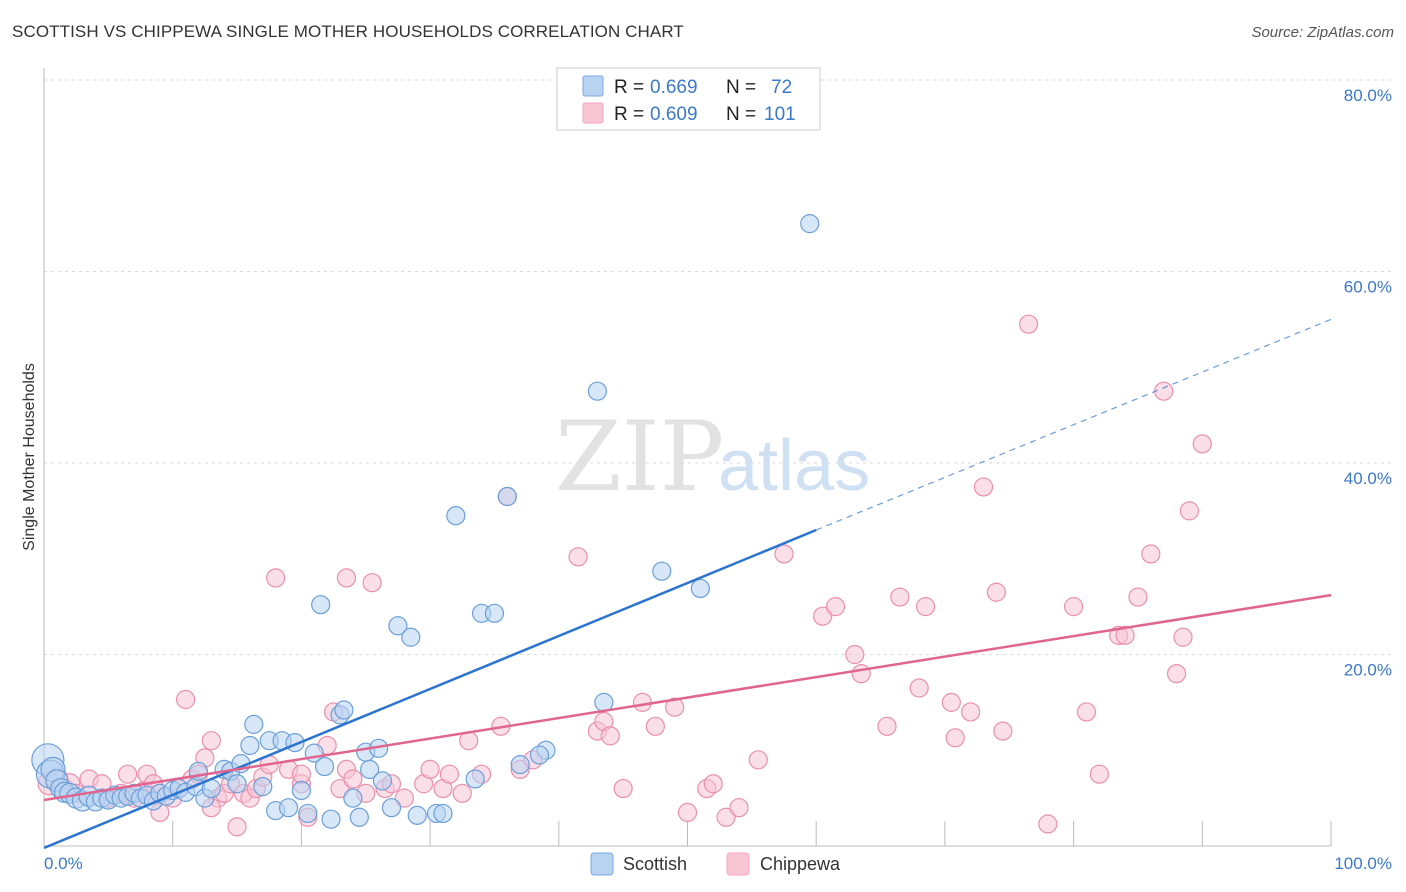 Image resolution: width=1406 pixels, height=892 pixels. Describe the element at coordinates (29, 457) in the screenshot. I see `y-axis-title: Single Mother Households` at that location.